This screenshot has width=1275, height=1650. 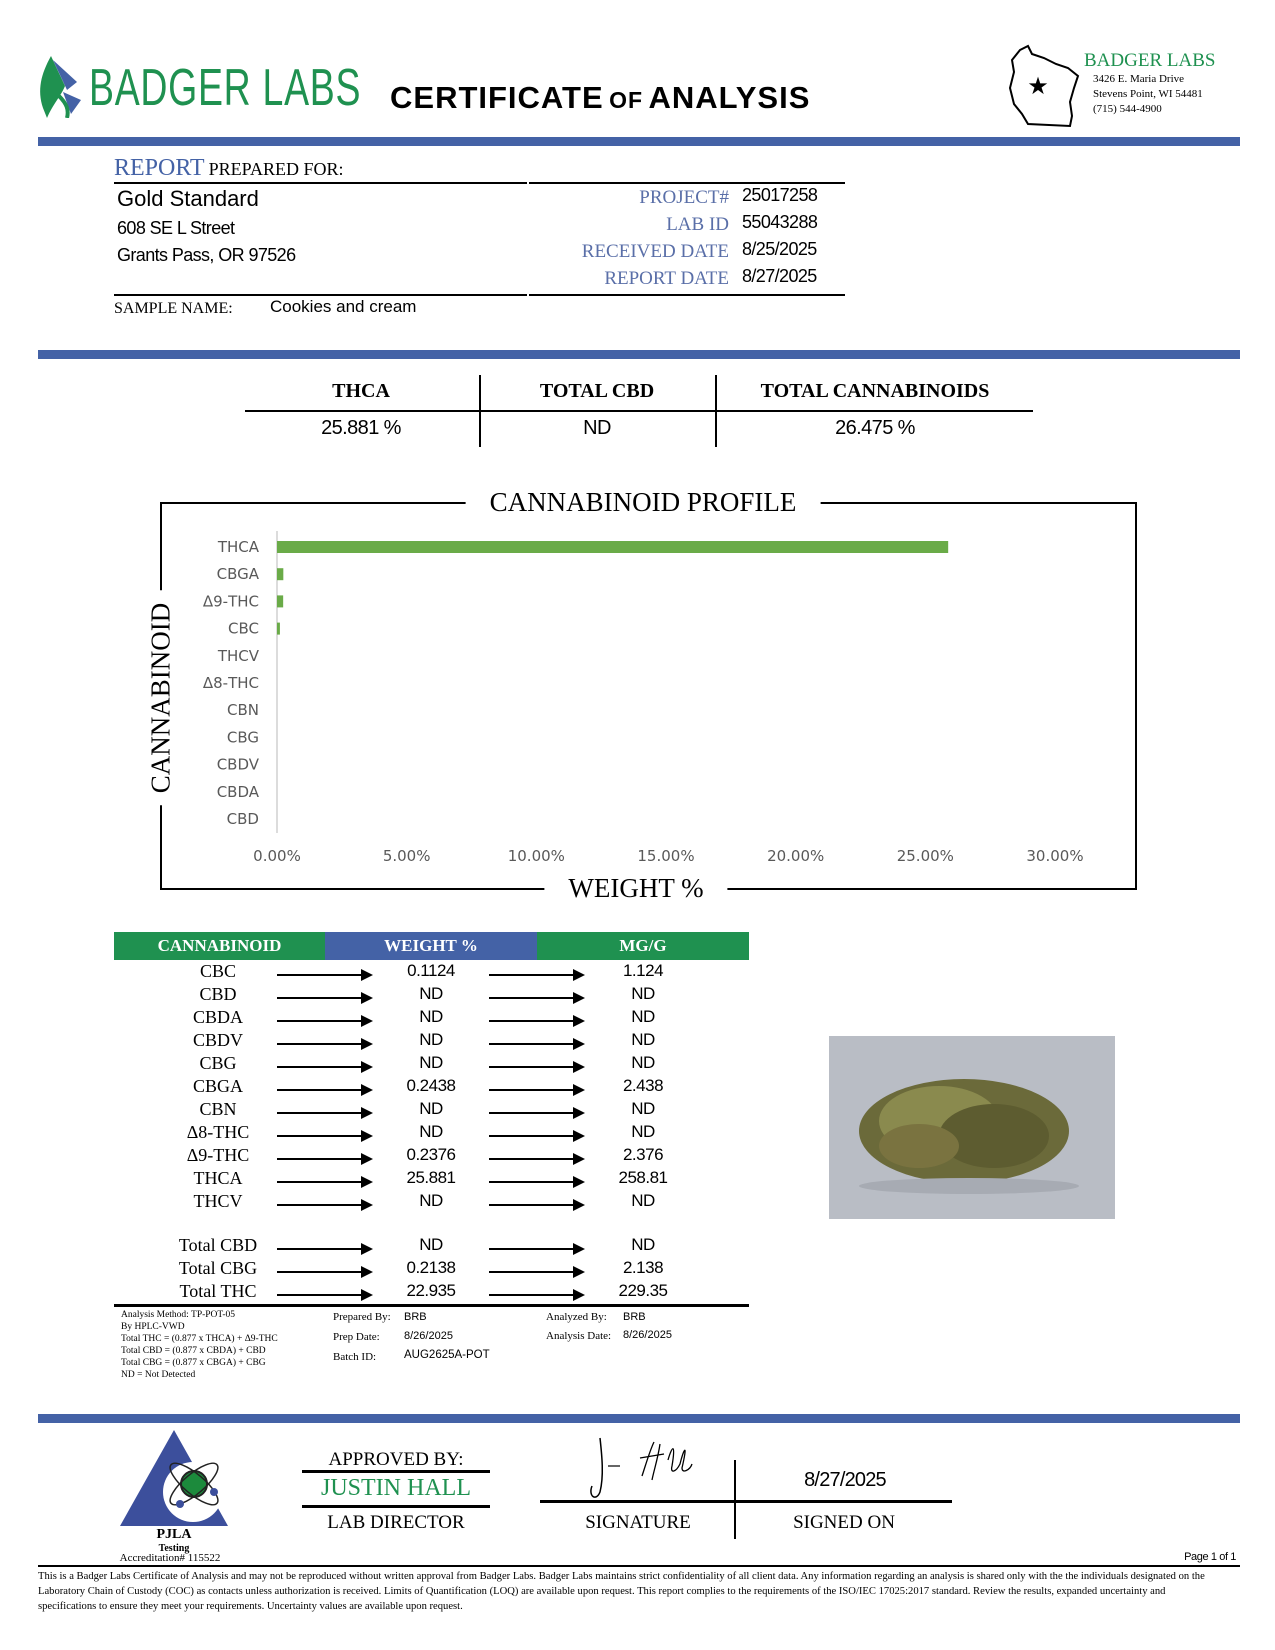 What do you see at coordinates (1150, 60) in the screenshot?
I see `lab-name: BADGER LABS` at bounding box center [1150, 60].